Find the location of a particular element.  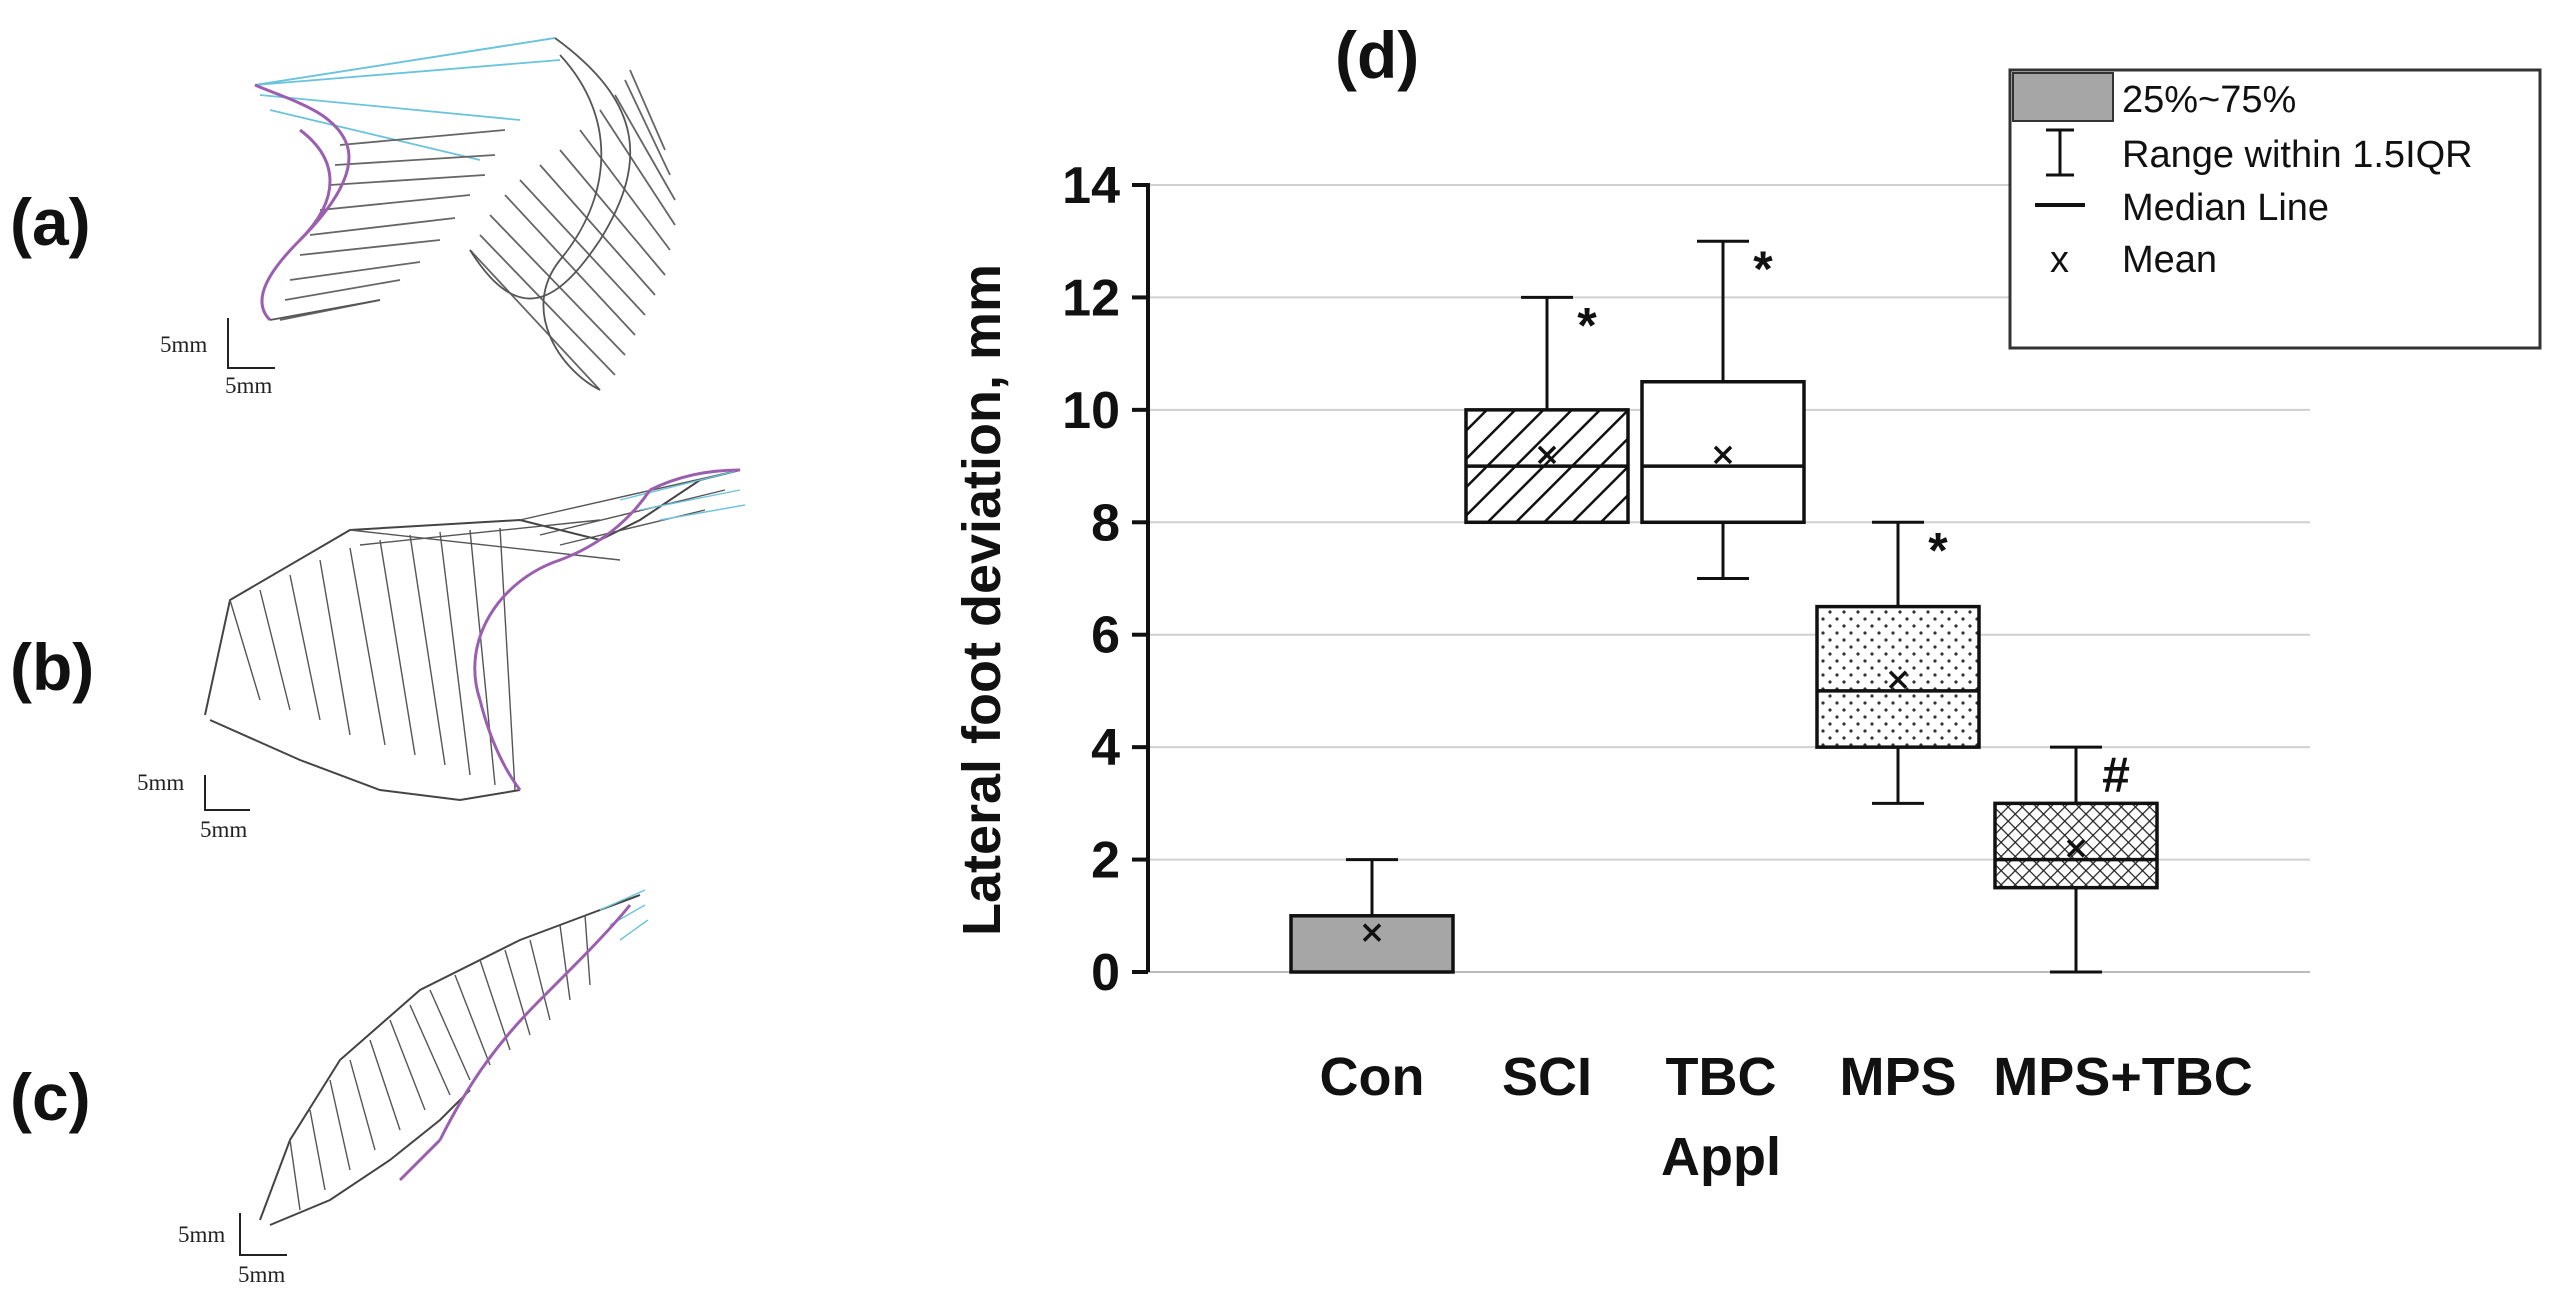

scale-a-y: 5mm is located at coordinates (183, 344).